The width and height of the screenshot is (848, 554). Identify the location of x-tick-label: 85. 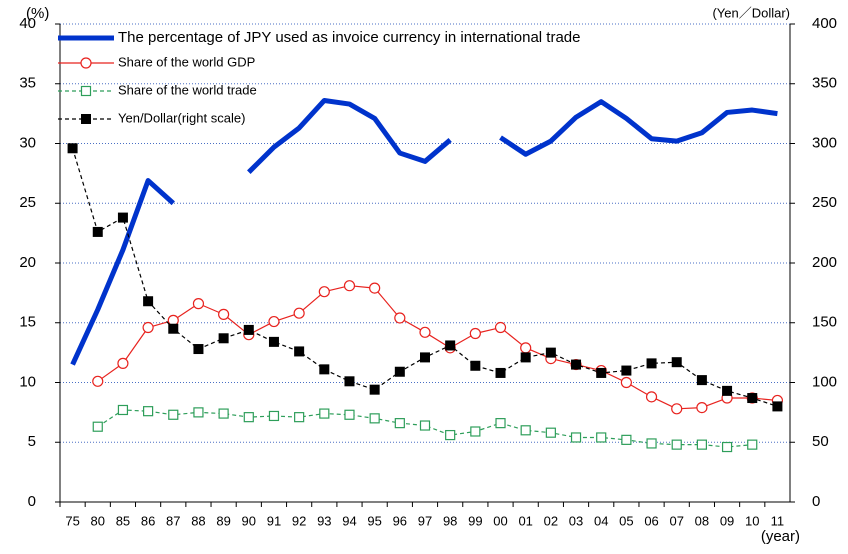
(123, 520).